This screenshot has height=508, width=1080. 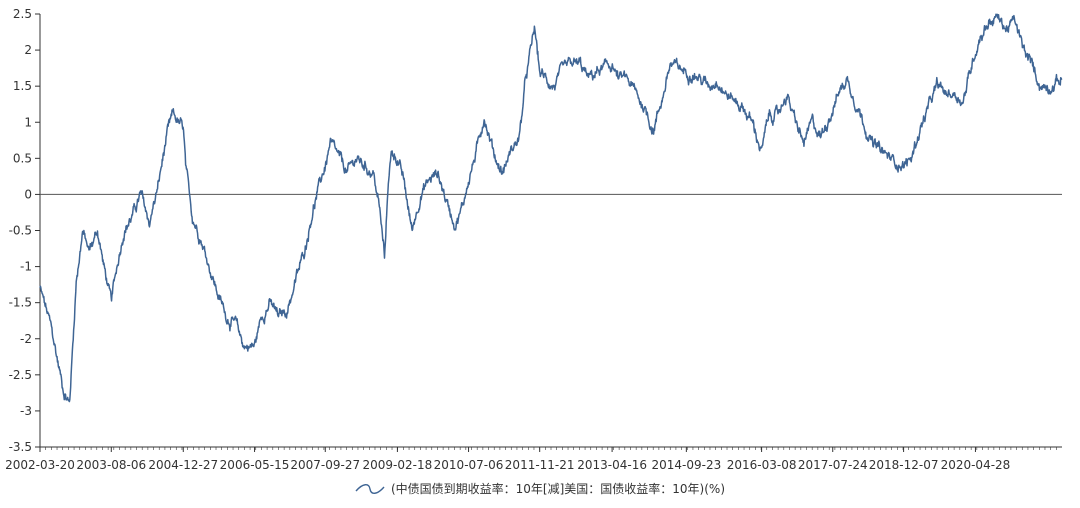 What do you see at coordinates (28, 122) in the screenshot?
I see `y-tick-label: 1` at bounding box center [28, 122].